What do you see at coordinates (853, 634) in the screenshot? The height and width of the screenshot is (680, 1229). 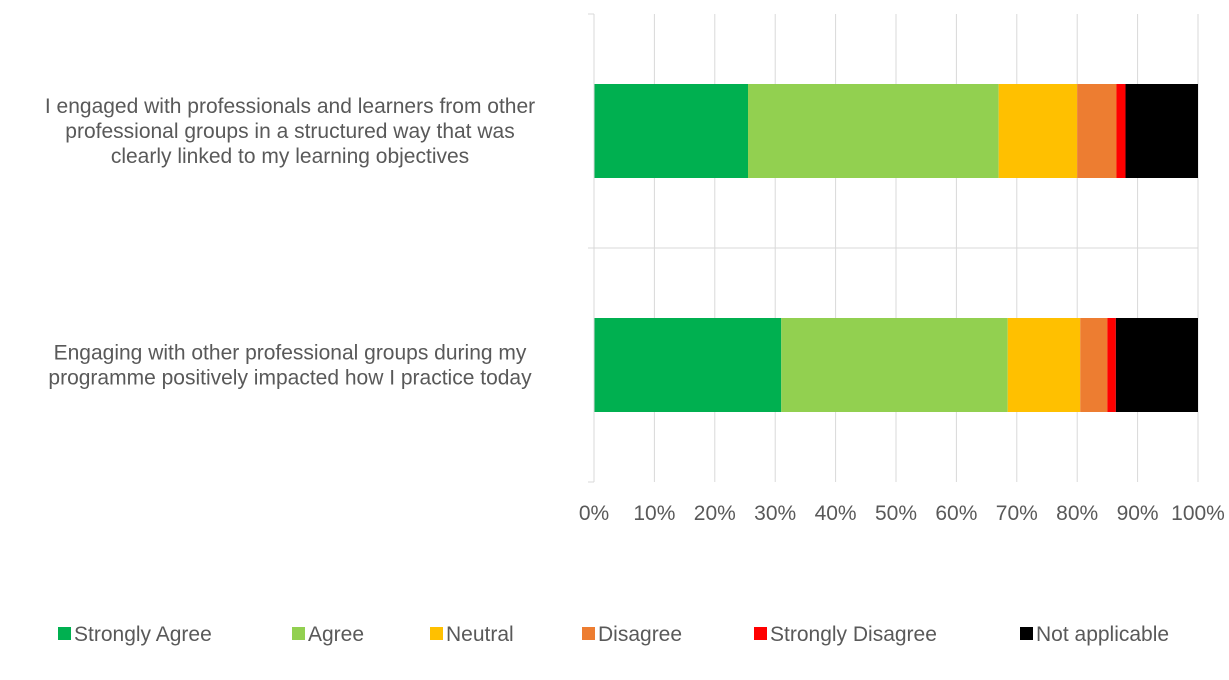 I see `legend-label: Strongly Disagree` at bounding box center [853, 634].